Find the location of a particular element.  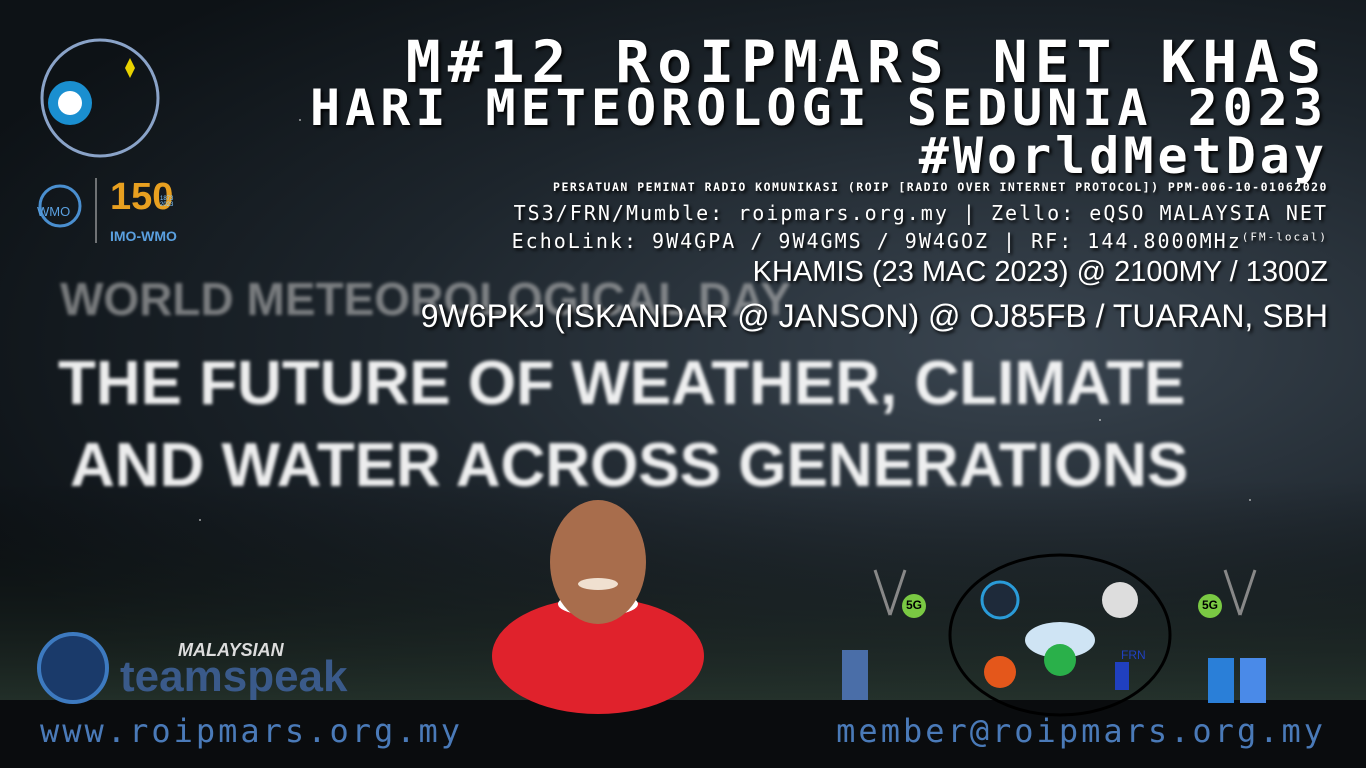

theme-line: AND WATER ACROSS GENERATIONS is located at coordinates (629, 465).